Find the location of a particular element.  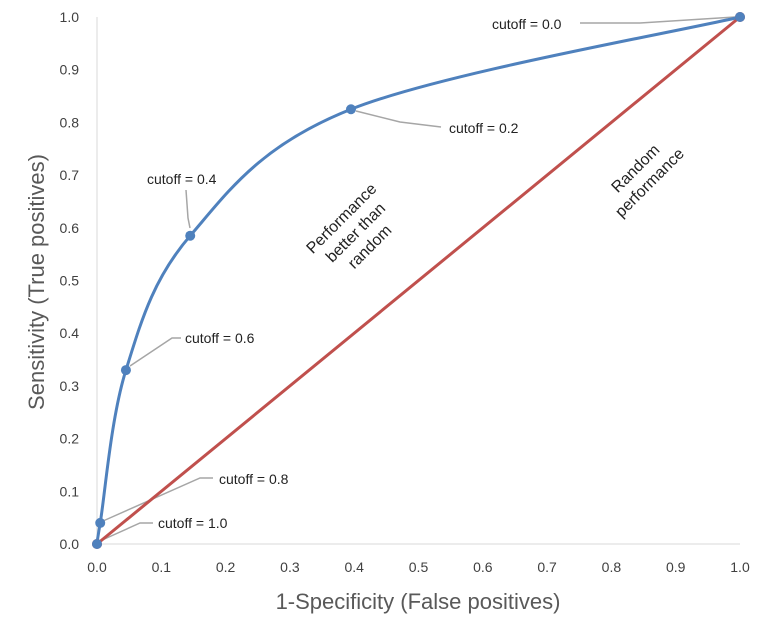

x-tick-label: 0.2 is located at coordinates (226, 567).